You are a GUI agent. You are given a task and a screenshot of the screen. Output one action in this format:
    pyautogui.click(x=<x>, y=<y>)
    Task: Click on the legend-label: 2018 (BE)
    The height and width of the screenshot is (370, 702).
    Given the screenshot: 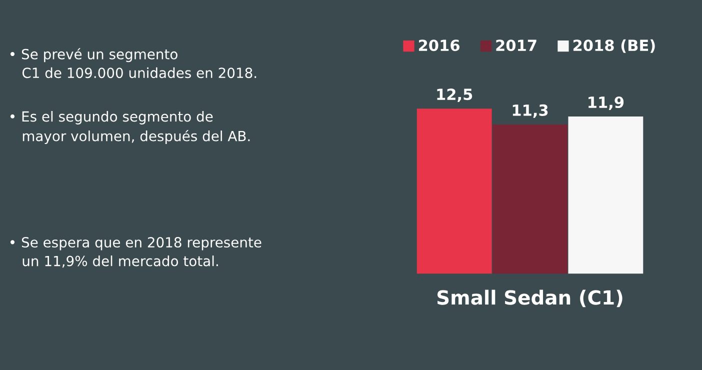 What is the action you would take?
    pyautogui.click(x=614, y=46)
    